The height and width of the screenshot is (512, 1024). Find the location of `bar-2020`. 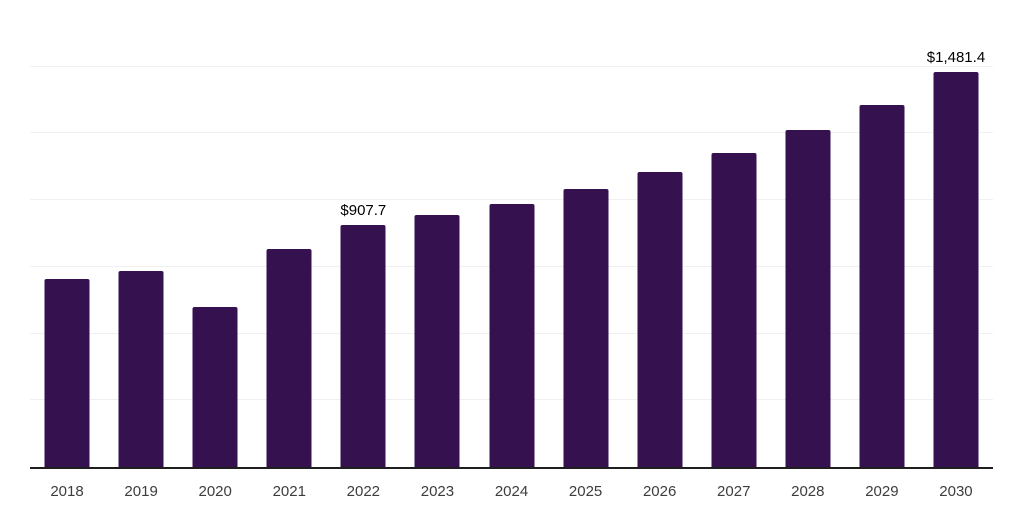

bar-2020 is located at coordinates (215, 386).